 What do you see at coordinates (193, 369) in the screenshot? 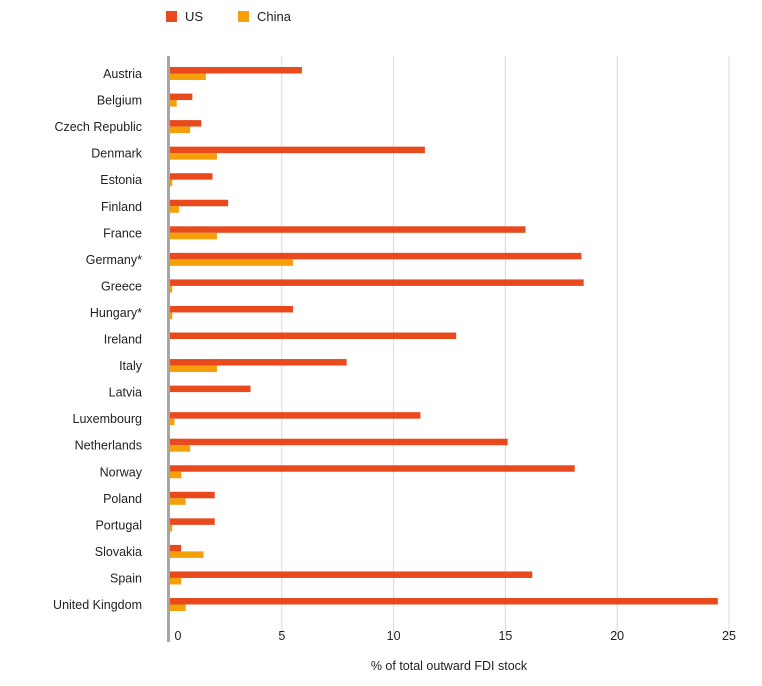
I see `bar-china-italy` at bounding box center [193, 369].